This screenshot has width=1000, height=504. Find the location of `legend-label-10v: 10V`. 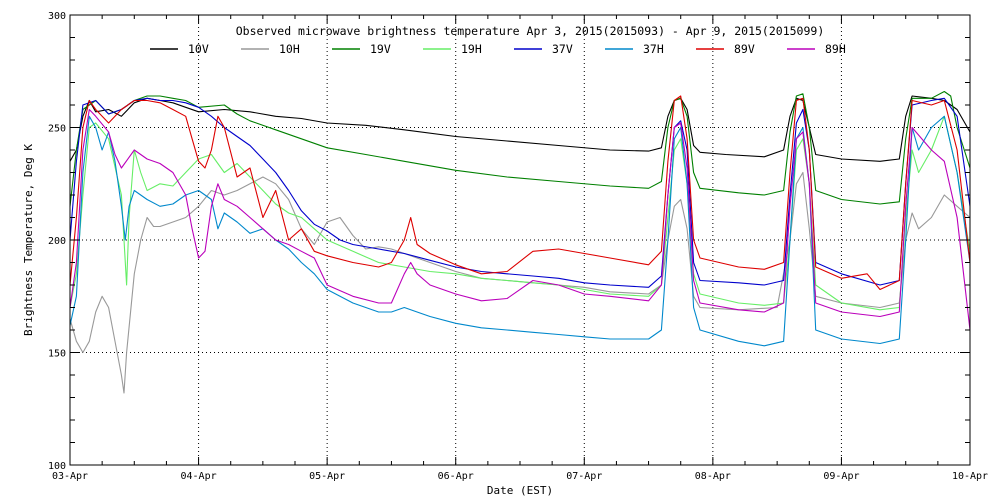

legend-label-10v: 10V is located at coordinates (198, 49).